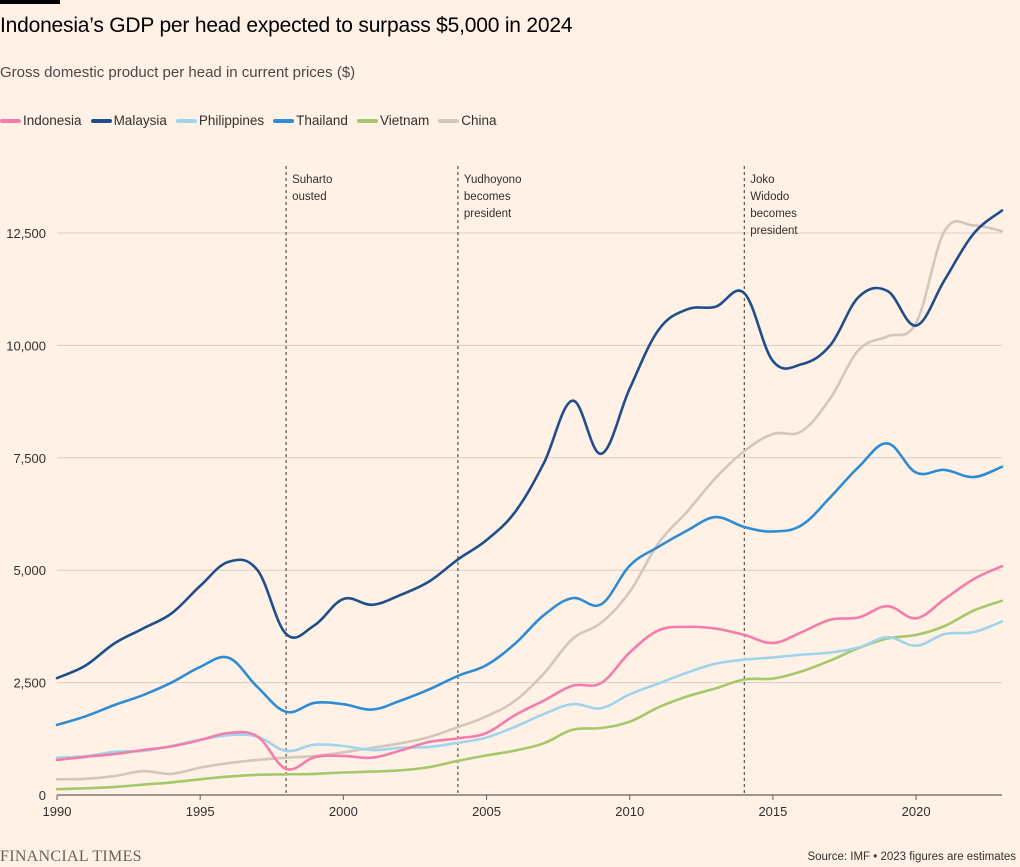 The height and width of the screenshot is (867, 1020). I want to click on y-tick-label: 12,500, so click(26, 233).